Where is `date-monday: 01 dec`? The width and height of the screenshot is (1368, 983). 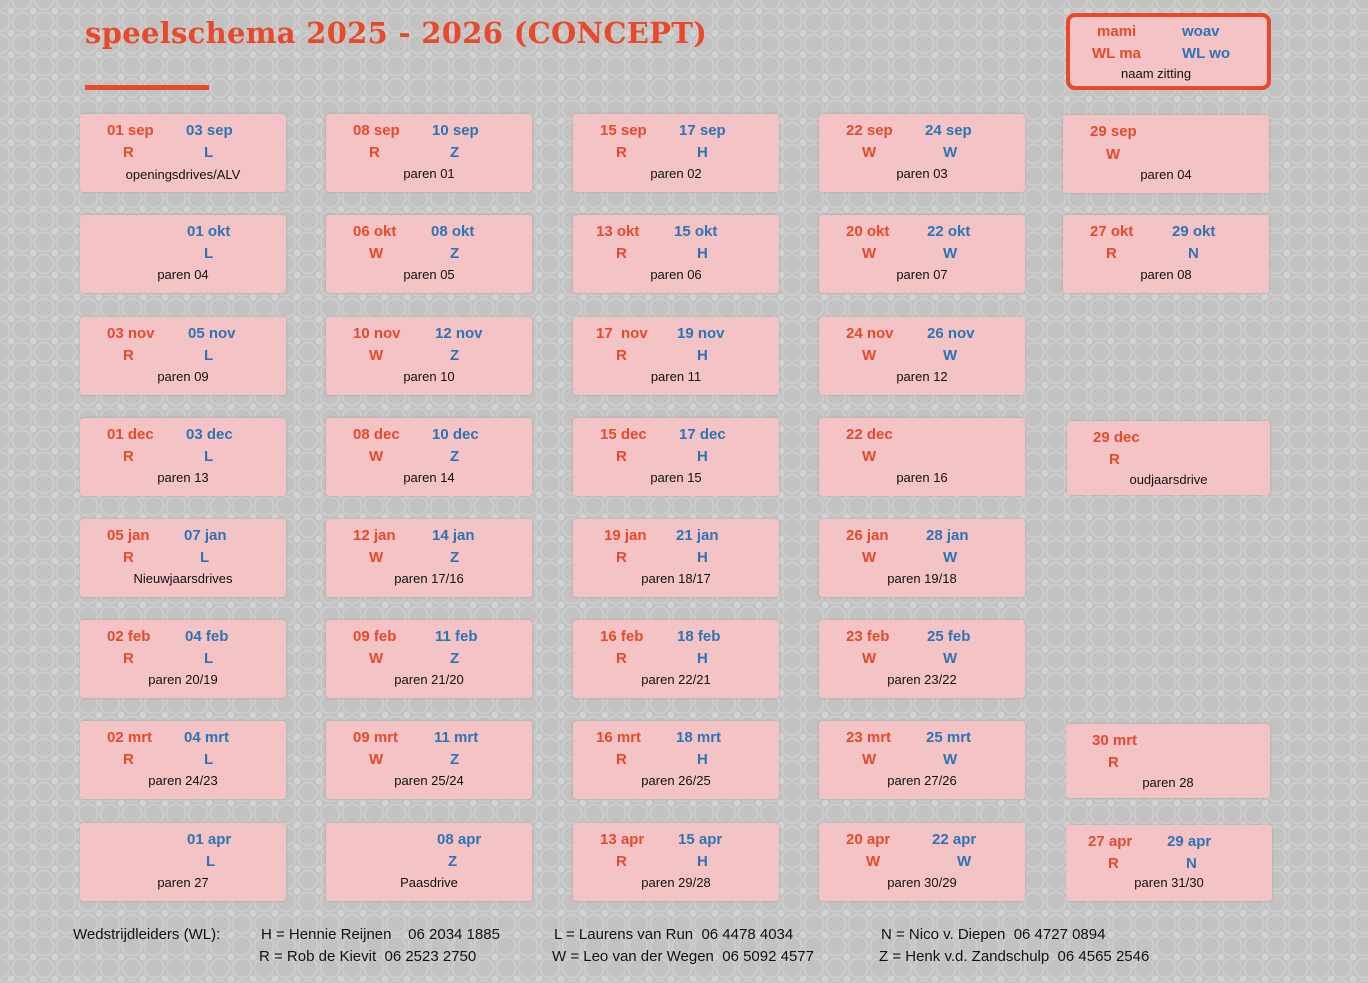 date-monday: 01 dec is located at coordinates (130, 434).